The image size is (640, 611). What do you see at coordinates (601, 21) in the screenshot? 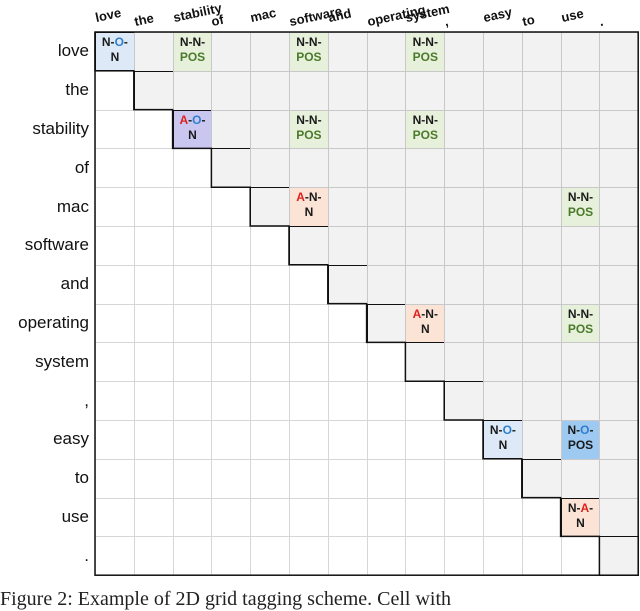
I see `column-header: .` at bounding box center [601, 21].